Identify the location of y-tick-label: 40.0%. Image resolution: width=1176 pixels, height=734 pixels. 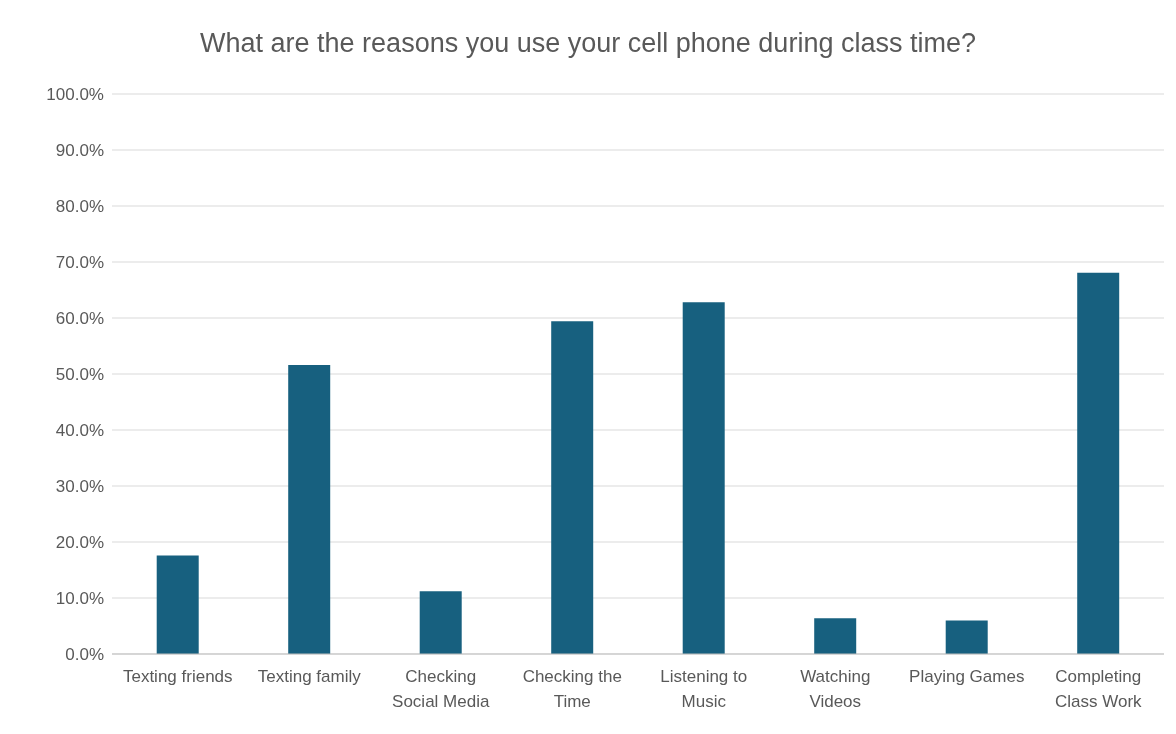
(79, 431).